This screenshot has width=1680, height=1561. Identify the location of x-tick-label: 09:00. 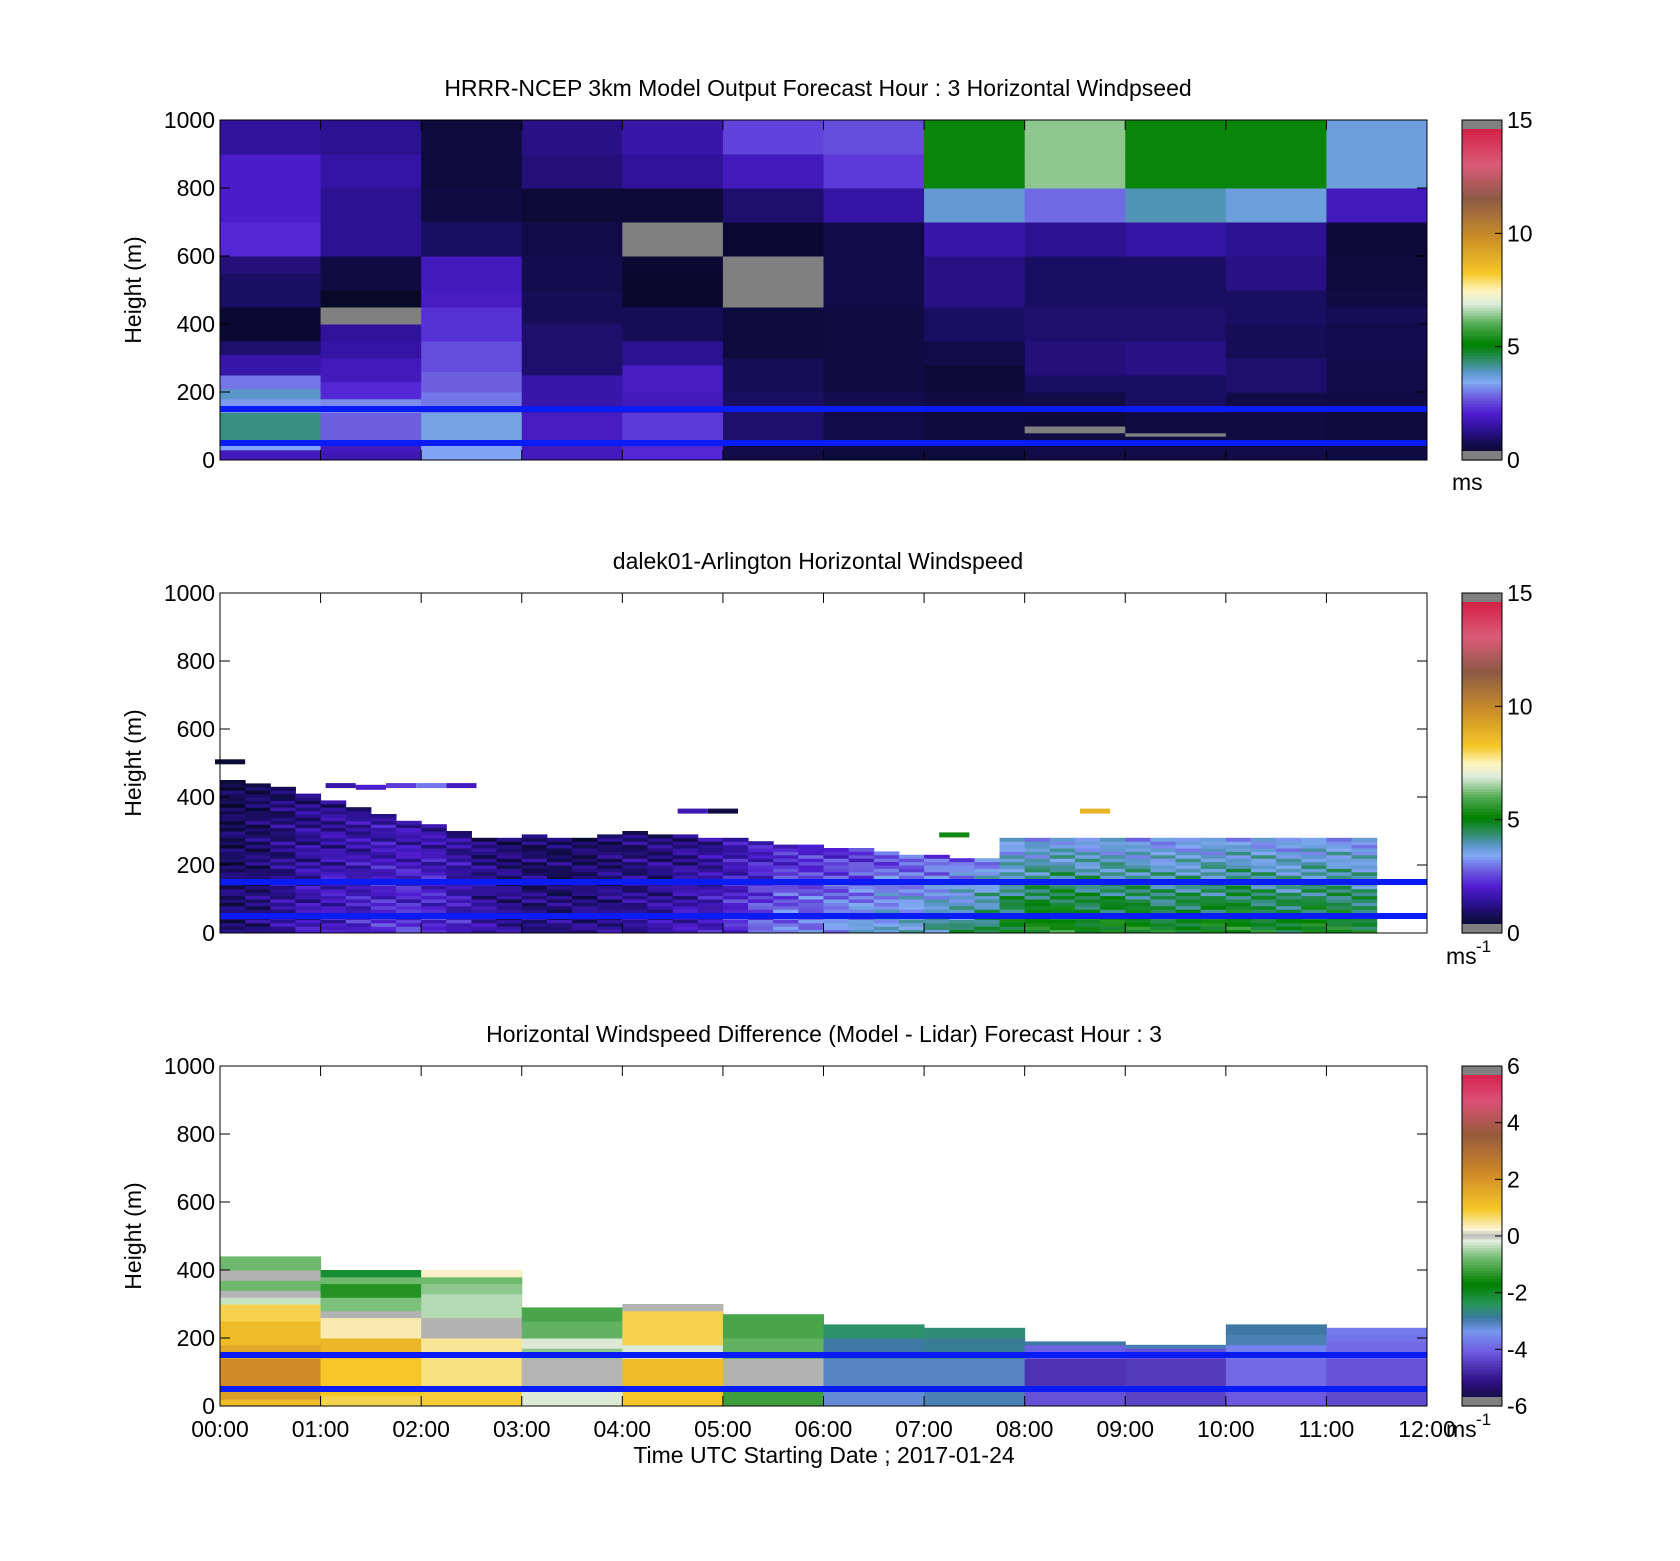
(1125, 1429).